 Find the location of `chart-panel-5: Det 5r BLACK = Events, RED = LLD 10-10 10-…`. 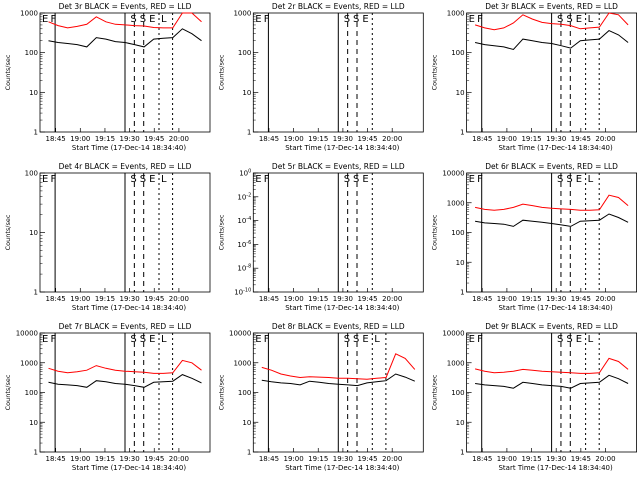

chart-panel-5: Det 5r BLACK = Events, RED = LLD 10-10 10-… is located at coordinates (320, 237).